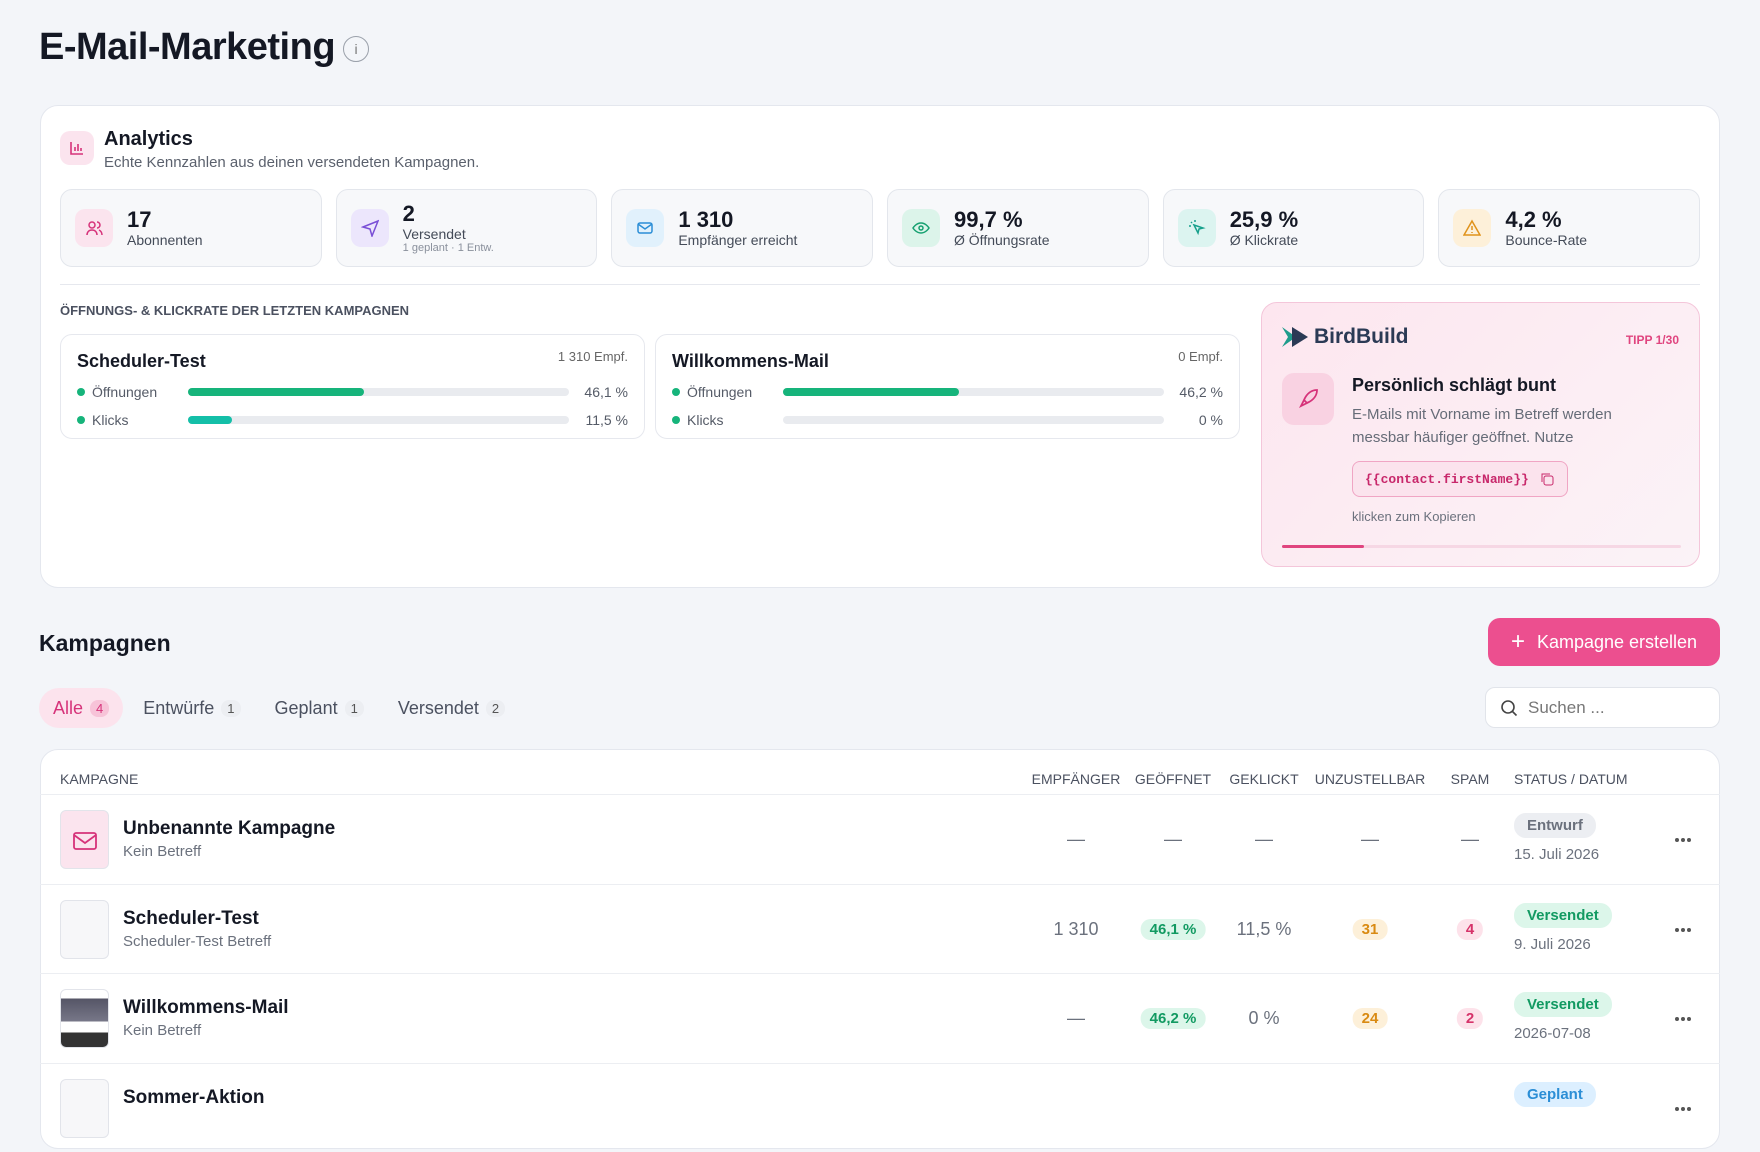 The width and height of the screenshot is (1760, 1152). What do you see at coordinates (1370, 839) in the screenshot?
I see `bounced-cell: —` at bounding box center [1370, 839].